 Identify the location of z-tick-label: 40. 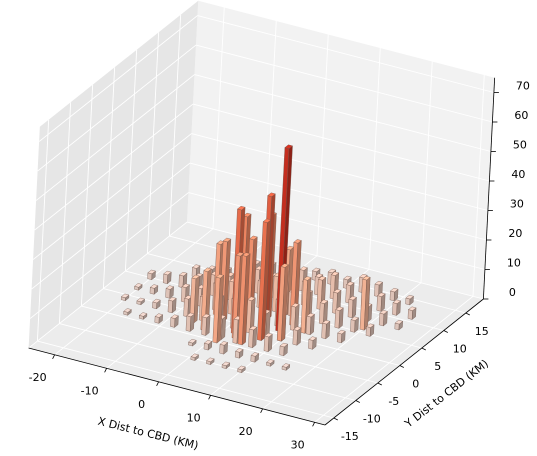
(518, 174).